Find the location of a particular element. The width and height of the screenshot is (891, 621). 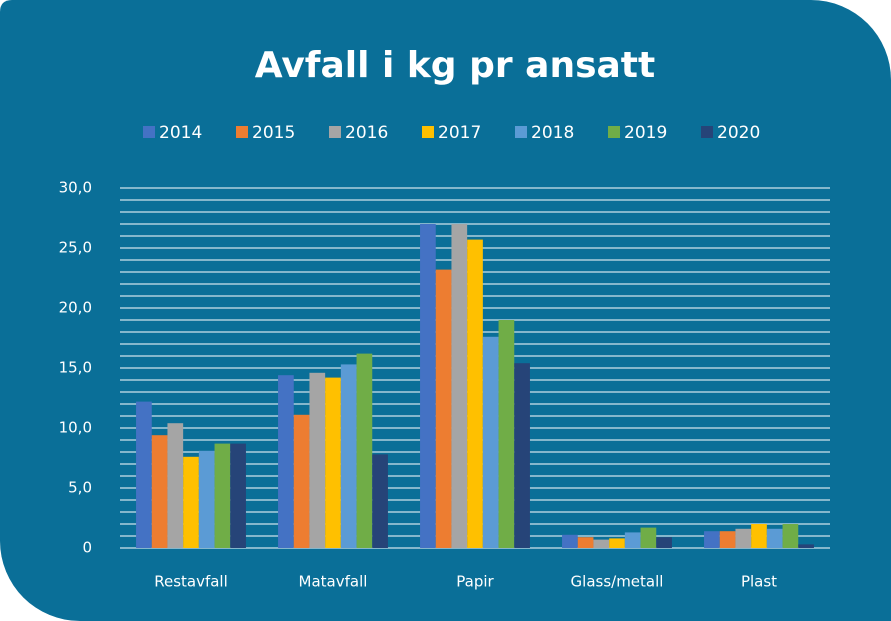

x-tick-label: Papir is located at coordinates (475, 582).